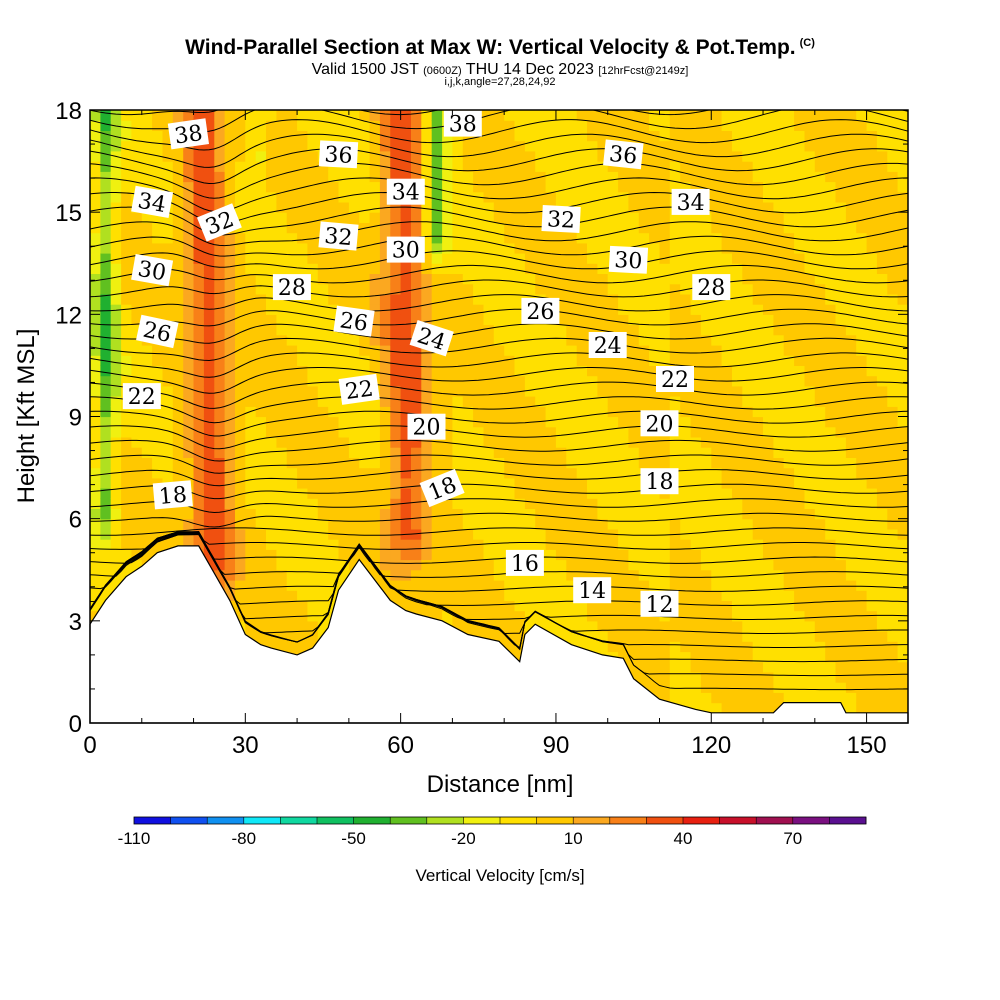 The height and width of the screenshot is (1000, 1000). I want to click on isentrope-label-text: 30, so click(152, 271).